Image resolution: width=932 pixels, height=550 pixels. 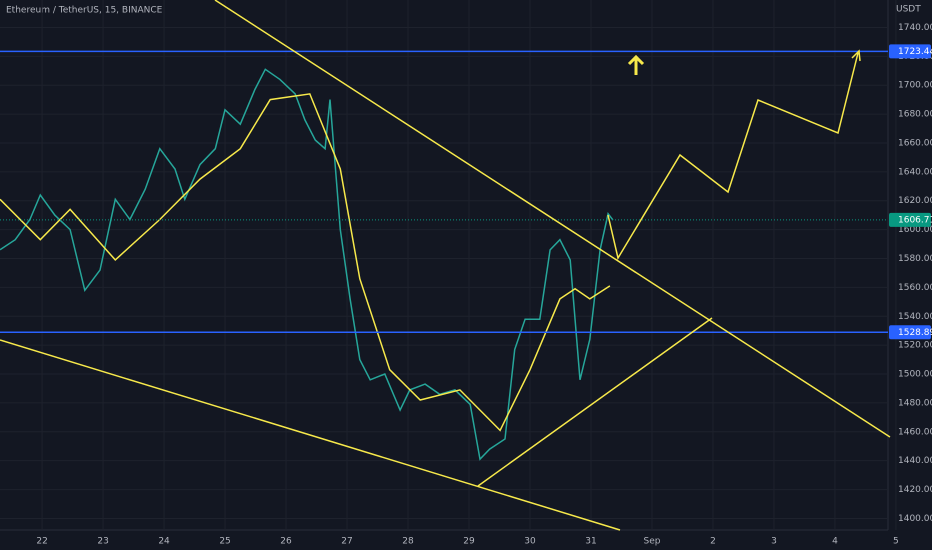 What do you see at coordinates (346, 542) in the screenshot?
I see `x-tick-label: 27` at bounding box center [346, 542].